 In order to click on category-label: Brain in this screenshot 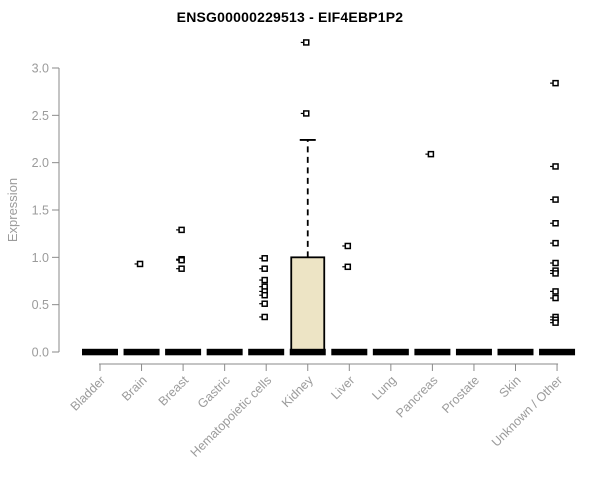, I will do `click(134, 388)`.